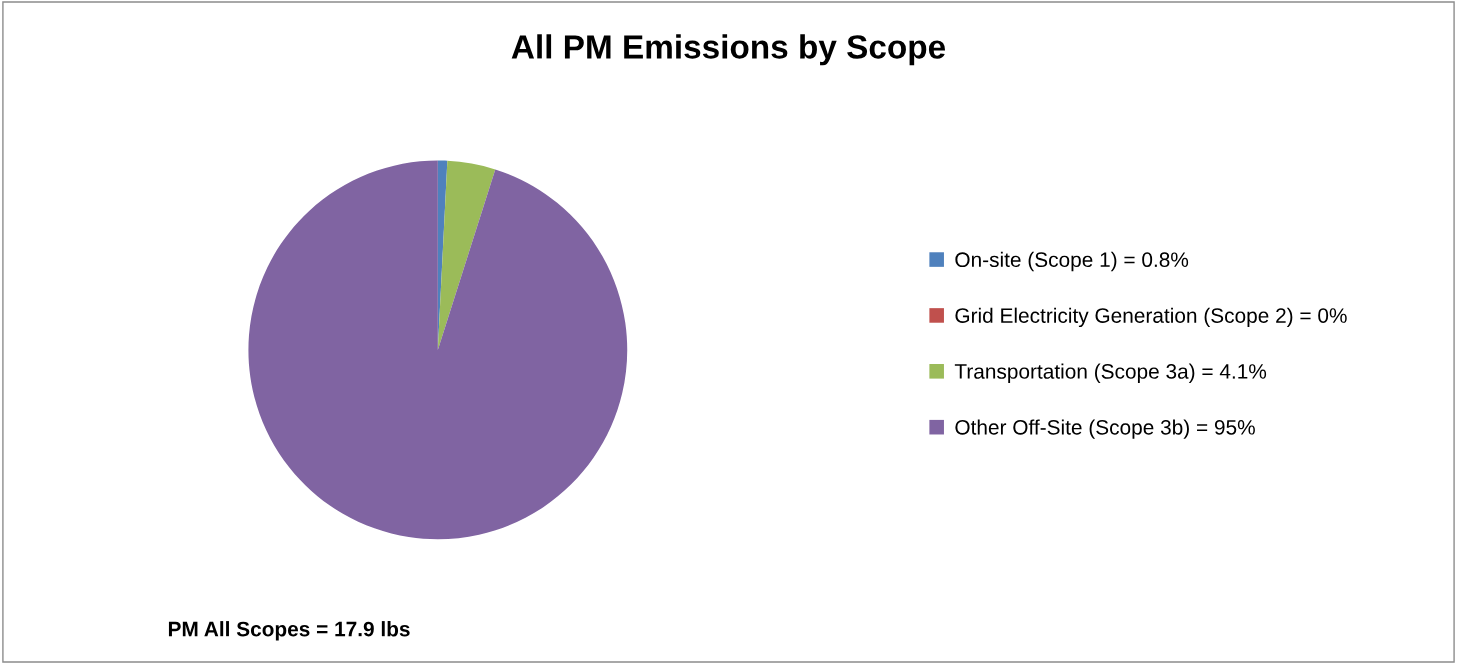  Describe the element at coordinates (728, 50) in the screenshot. I see `chart-title: All PM Emissions by Scope` at that location.